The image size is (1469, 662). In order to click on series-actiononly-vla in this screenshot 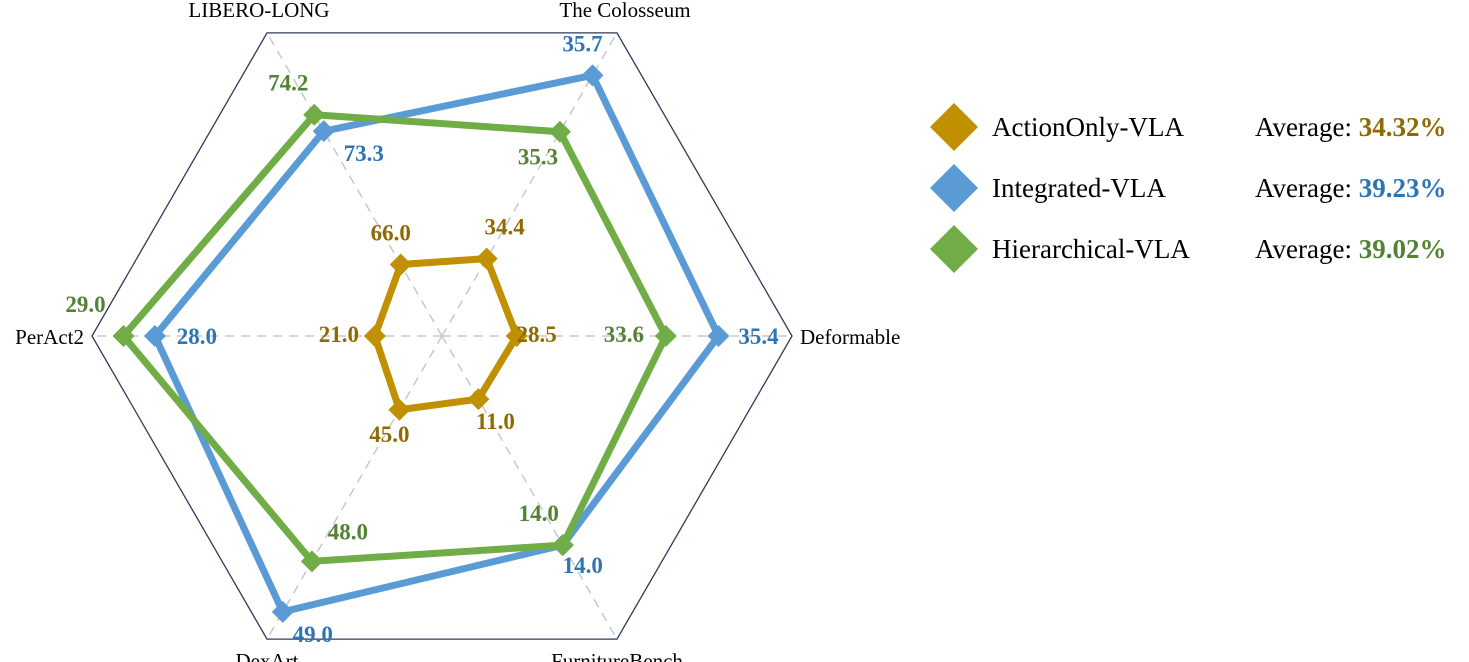, I will do `click(445, 334)`.